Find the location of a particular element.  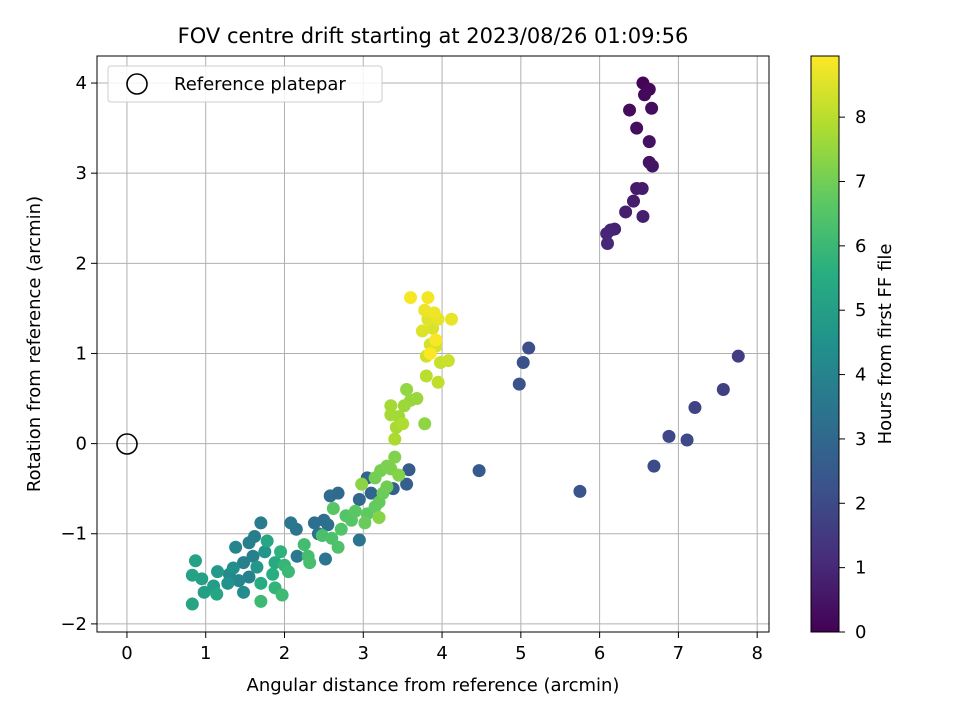

colorbar-tick-label: 6 is located at coordinates (860, 246).